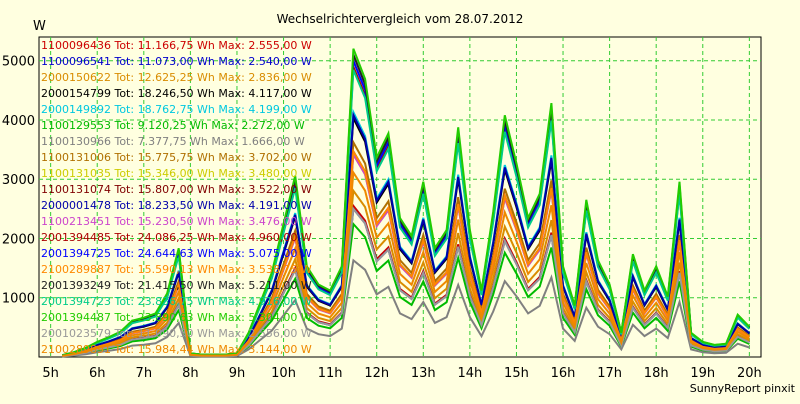 The width and height of the screenshot is (800, 404). Describe the element at coordinates (18, 239) in the screenshot. I see `y-tick-label: 2000` at that location.